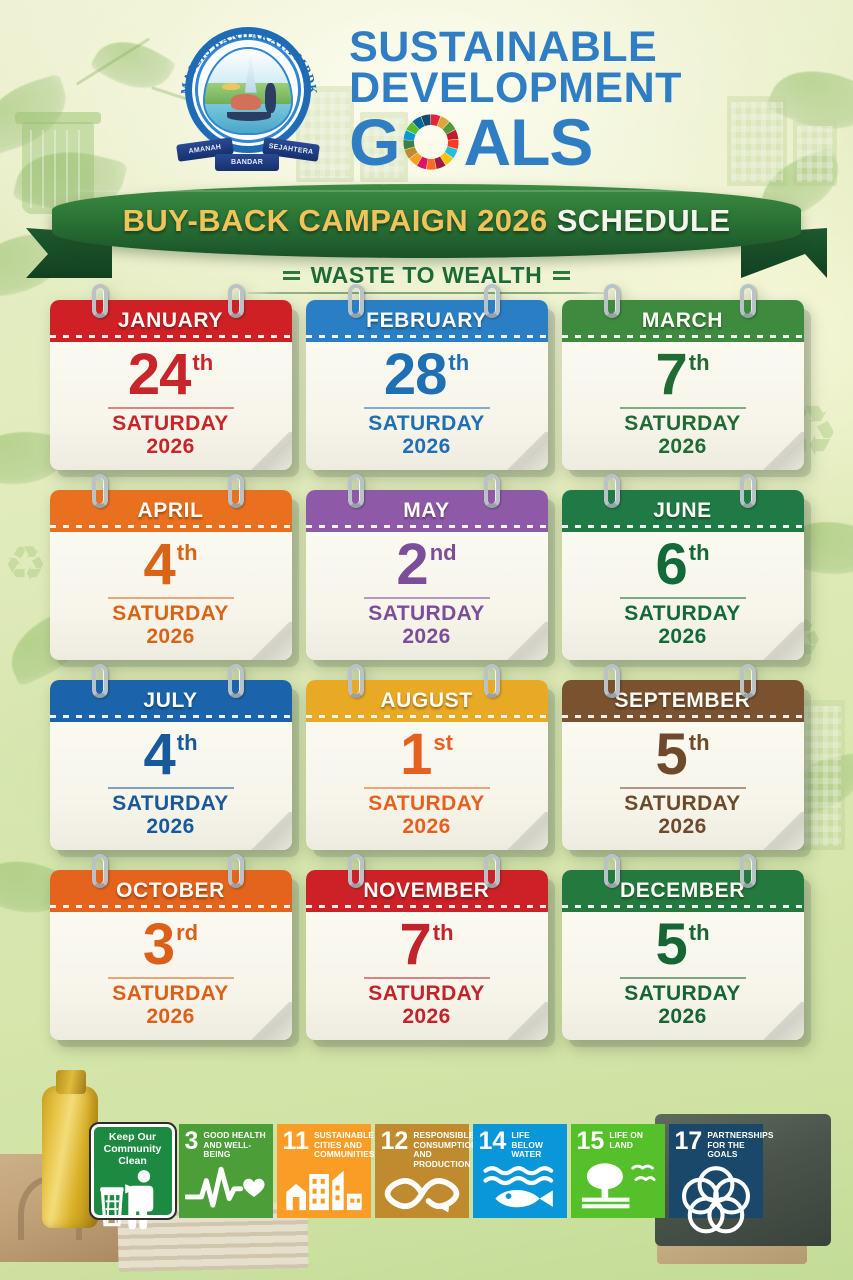 This screenshot has width=853, height=1280. I want to click on sdg-goals-wordmark: G, so click(515, 142).